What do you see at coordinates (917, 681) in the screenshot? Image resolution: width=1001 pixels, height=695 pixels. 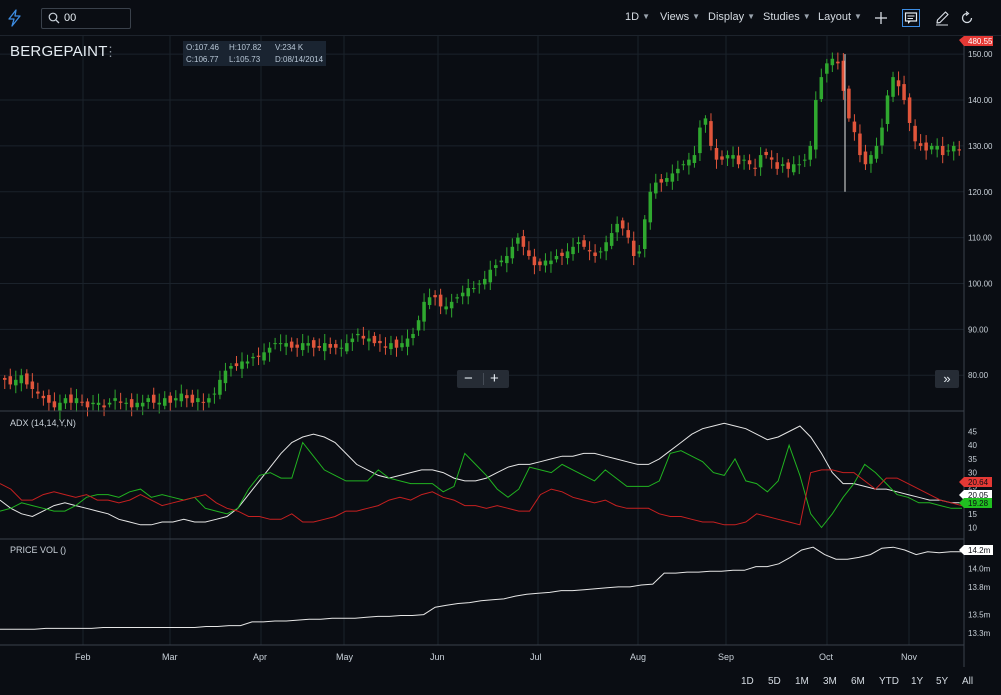 I see `range-1y-button: 1Y` at bounding box center [917, 681].